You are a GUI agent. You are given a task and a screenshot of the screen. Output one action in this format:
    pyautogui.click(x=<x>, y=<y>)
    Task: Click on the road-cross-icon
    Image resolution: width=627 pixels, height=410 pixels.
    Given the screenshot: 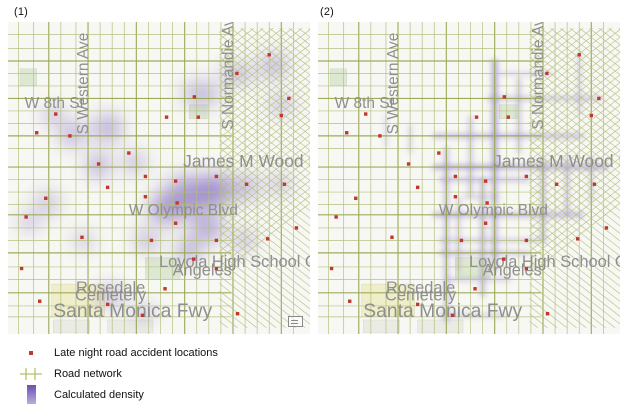 What is the action you would take?
    pyautogui.click(x=31, y=373)
    